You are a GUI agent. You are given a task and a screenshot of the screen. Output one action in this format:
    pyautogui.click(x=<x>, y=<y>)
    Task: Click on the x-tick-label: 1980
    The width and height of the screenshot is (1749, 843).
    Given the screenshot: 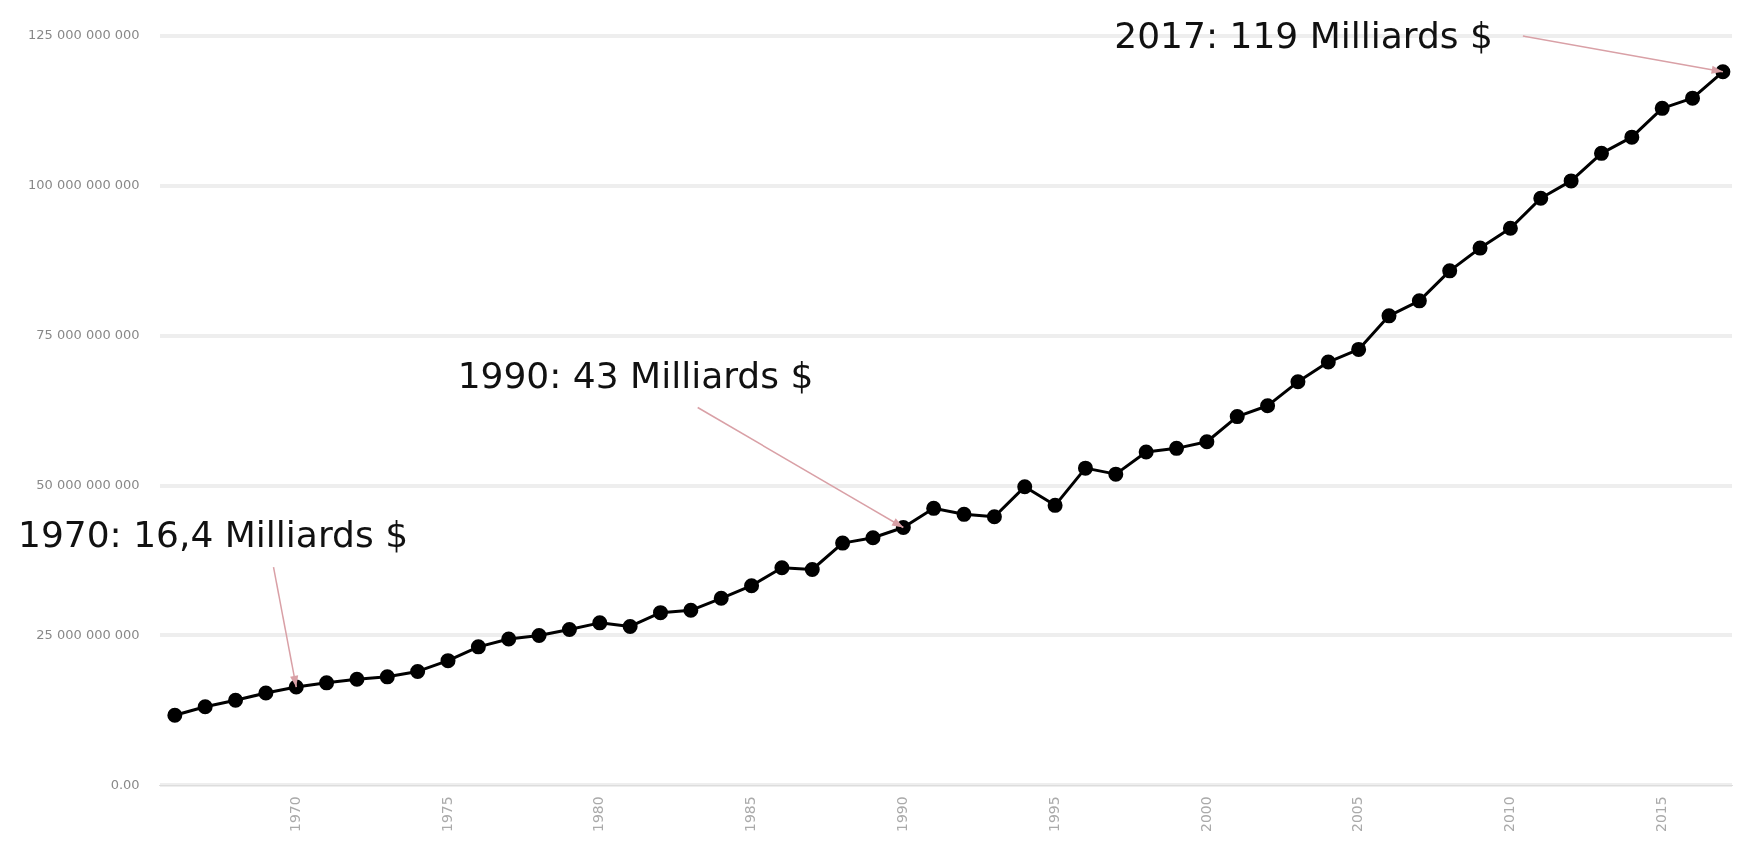 What is the action you would take?
    pyautogui.click(x=598, y=814)
    